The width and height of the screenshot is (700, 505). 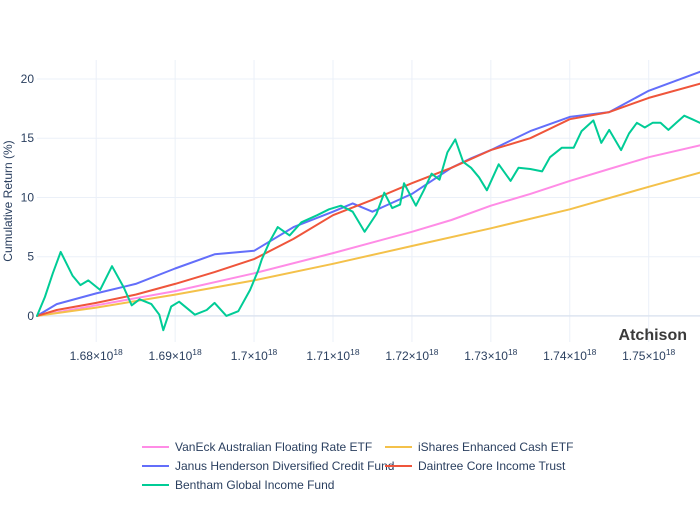 What do you see at coordinates (284, 466) in the screenshot?
I see `legend-label: Janus Henderson Diversified Credit Fund` at bounding box center [284, 466].